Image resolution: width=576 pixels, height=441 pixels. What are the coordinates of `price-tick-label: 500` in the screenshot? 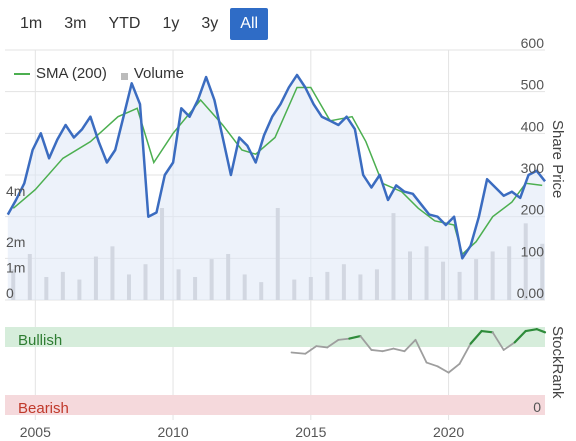 It's located at (533, 85).